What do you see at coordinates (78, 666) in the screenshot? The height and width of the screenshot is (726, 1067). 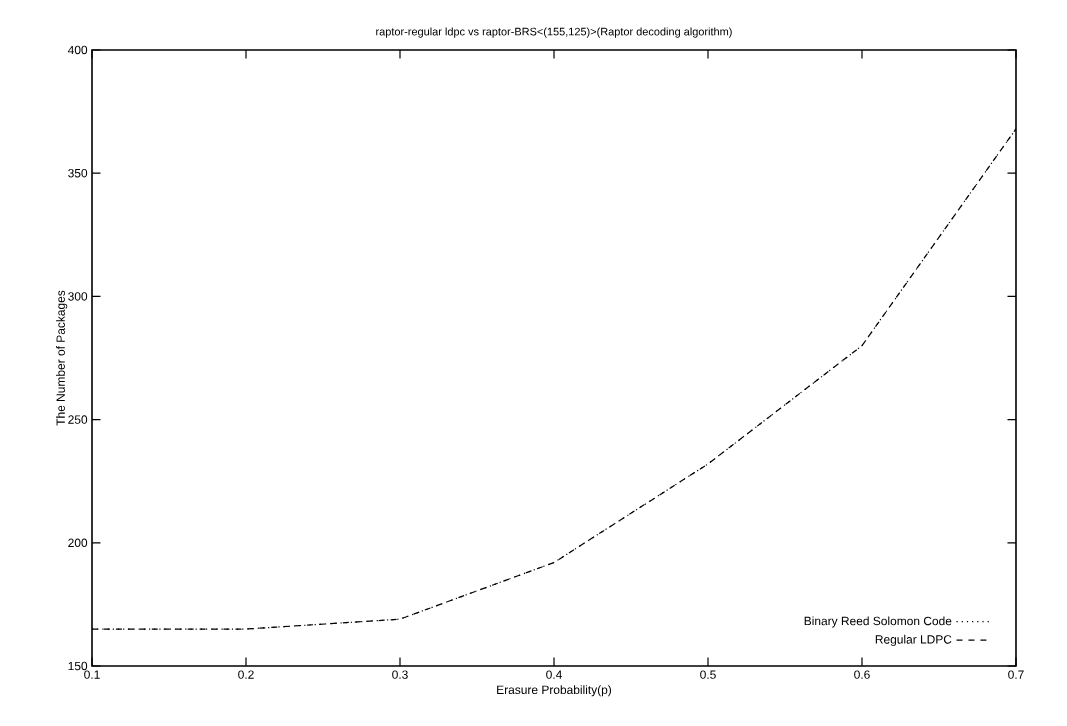 I see `y-tick-label: 150` at bounding box center [78, 666].